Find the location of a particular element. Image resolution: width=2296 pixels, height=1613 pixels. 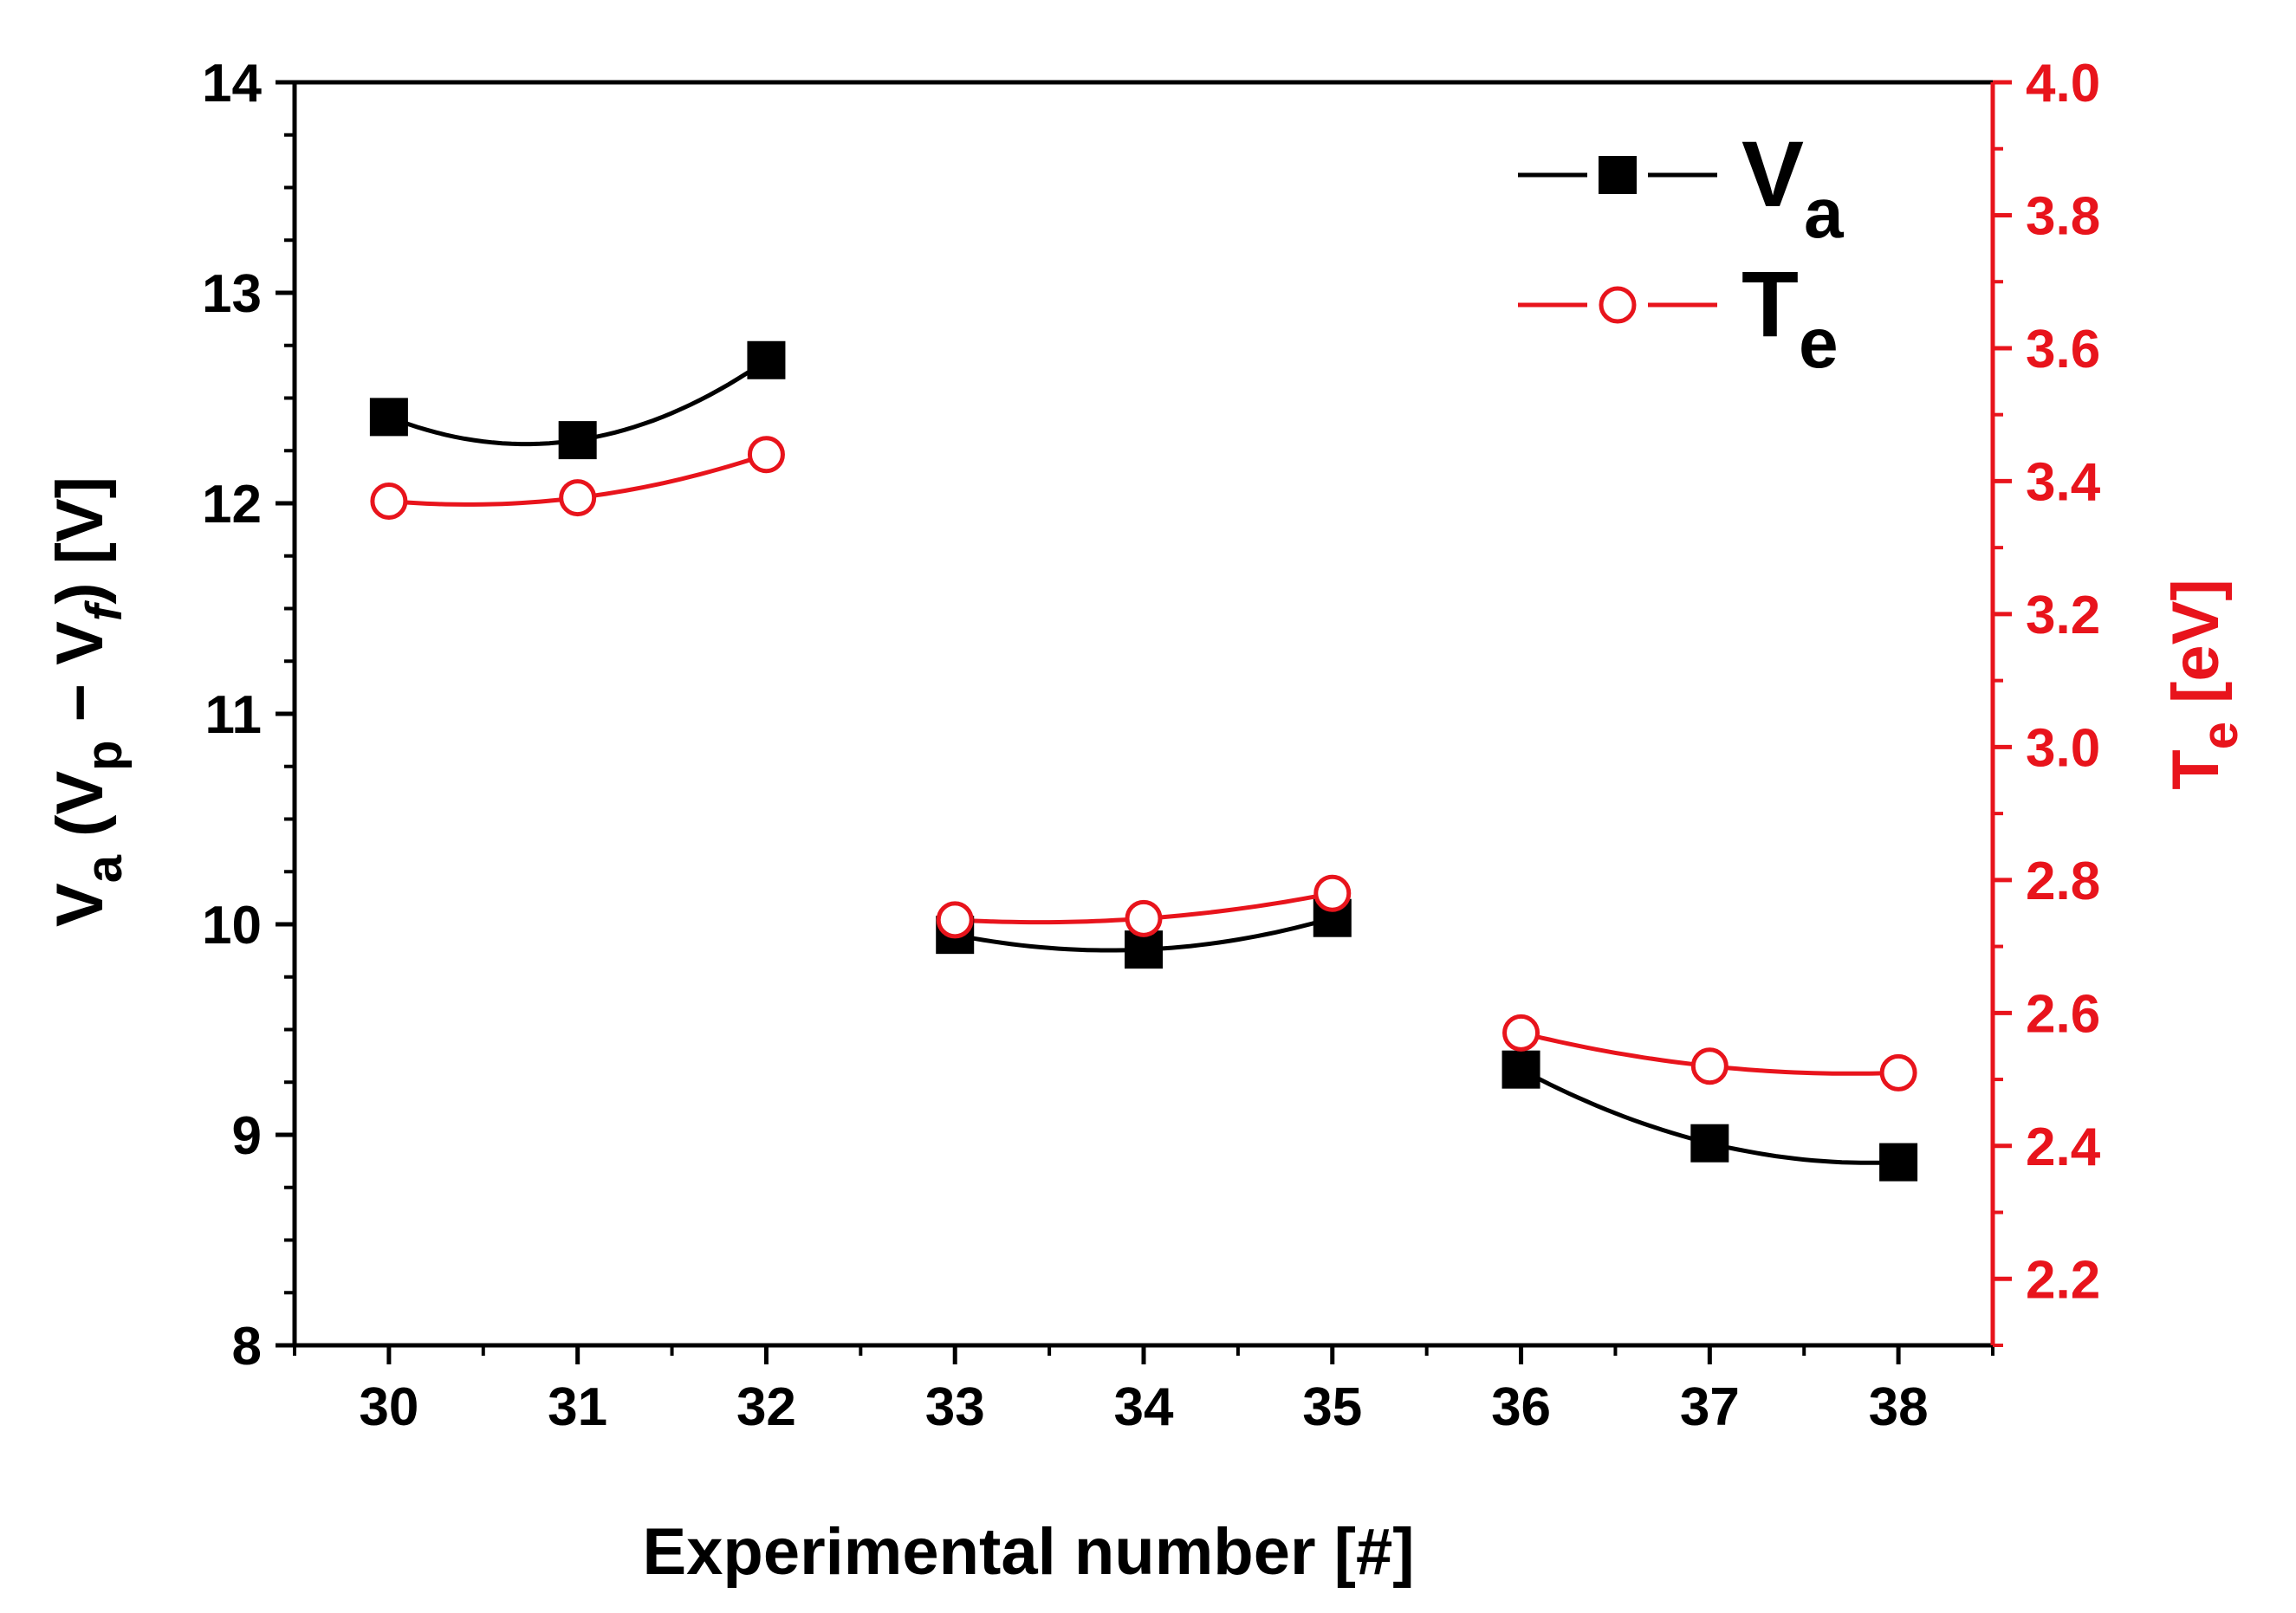

y-right-tick-label: 2.2 is located at coordinates (2063, 1280).